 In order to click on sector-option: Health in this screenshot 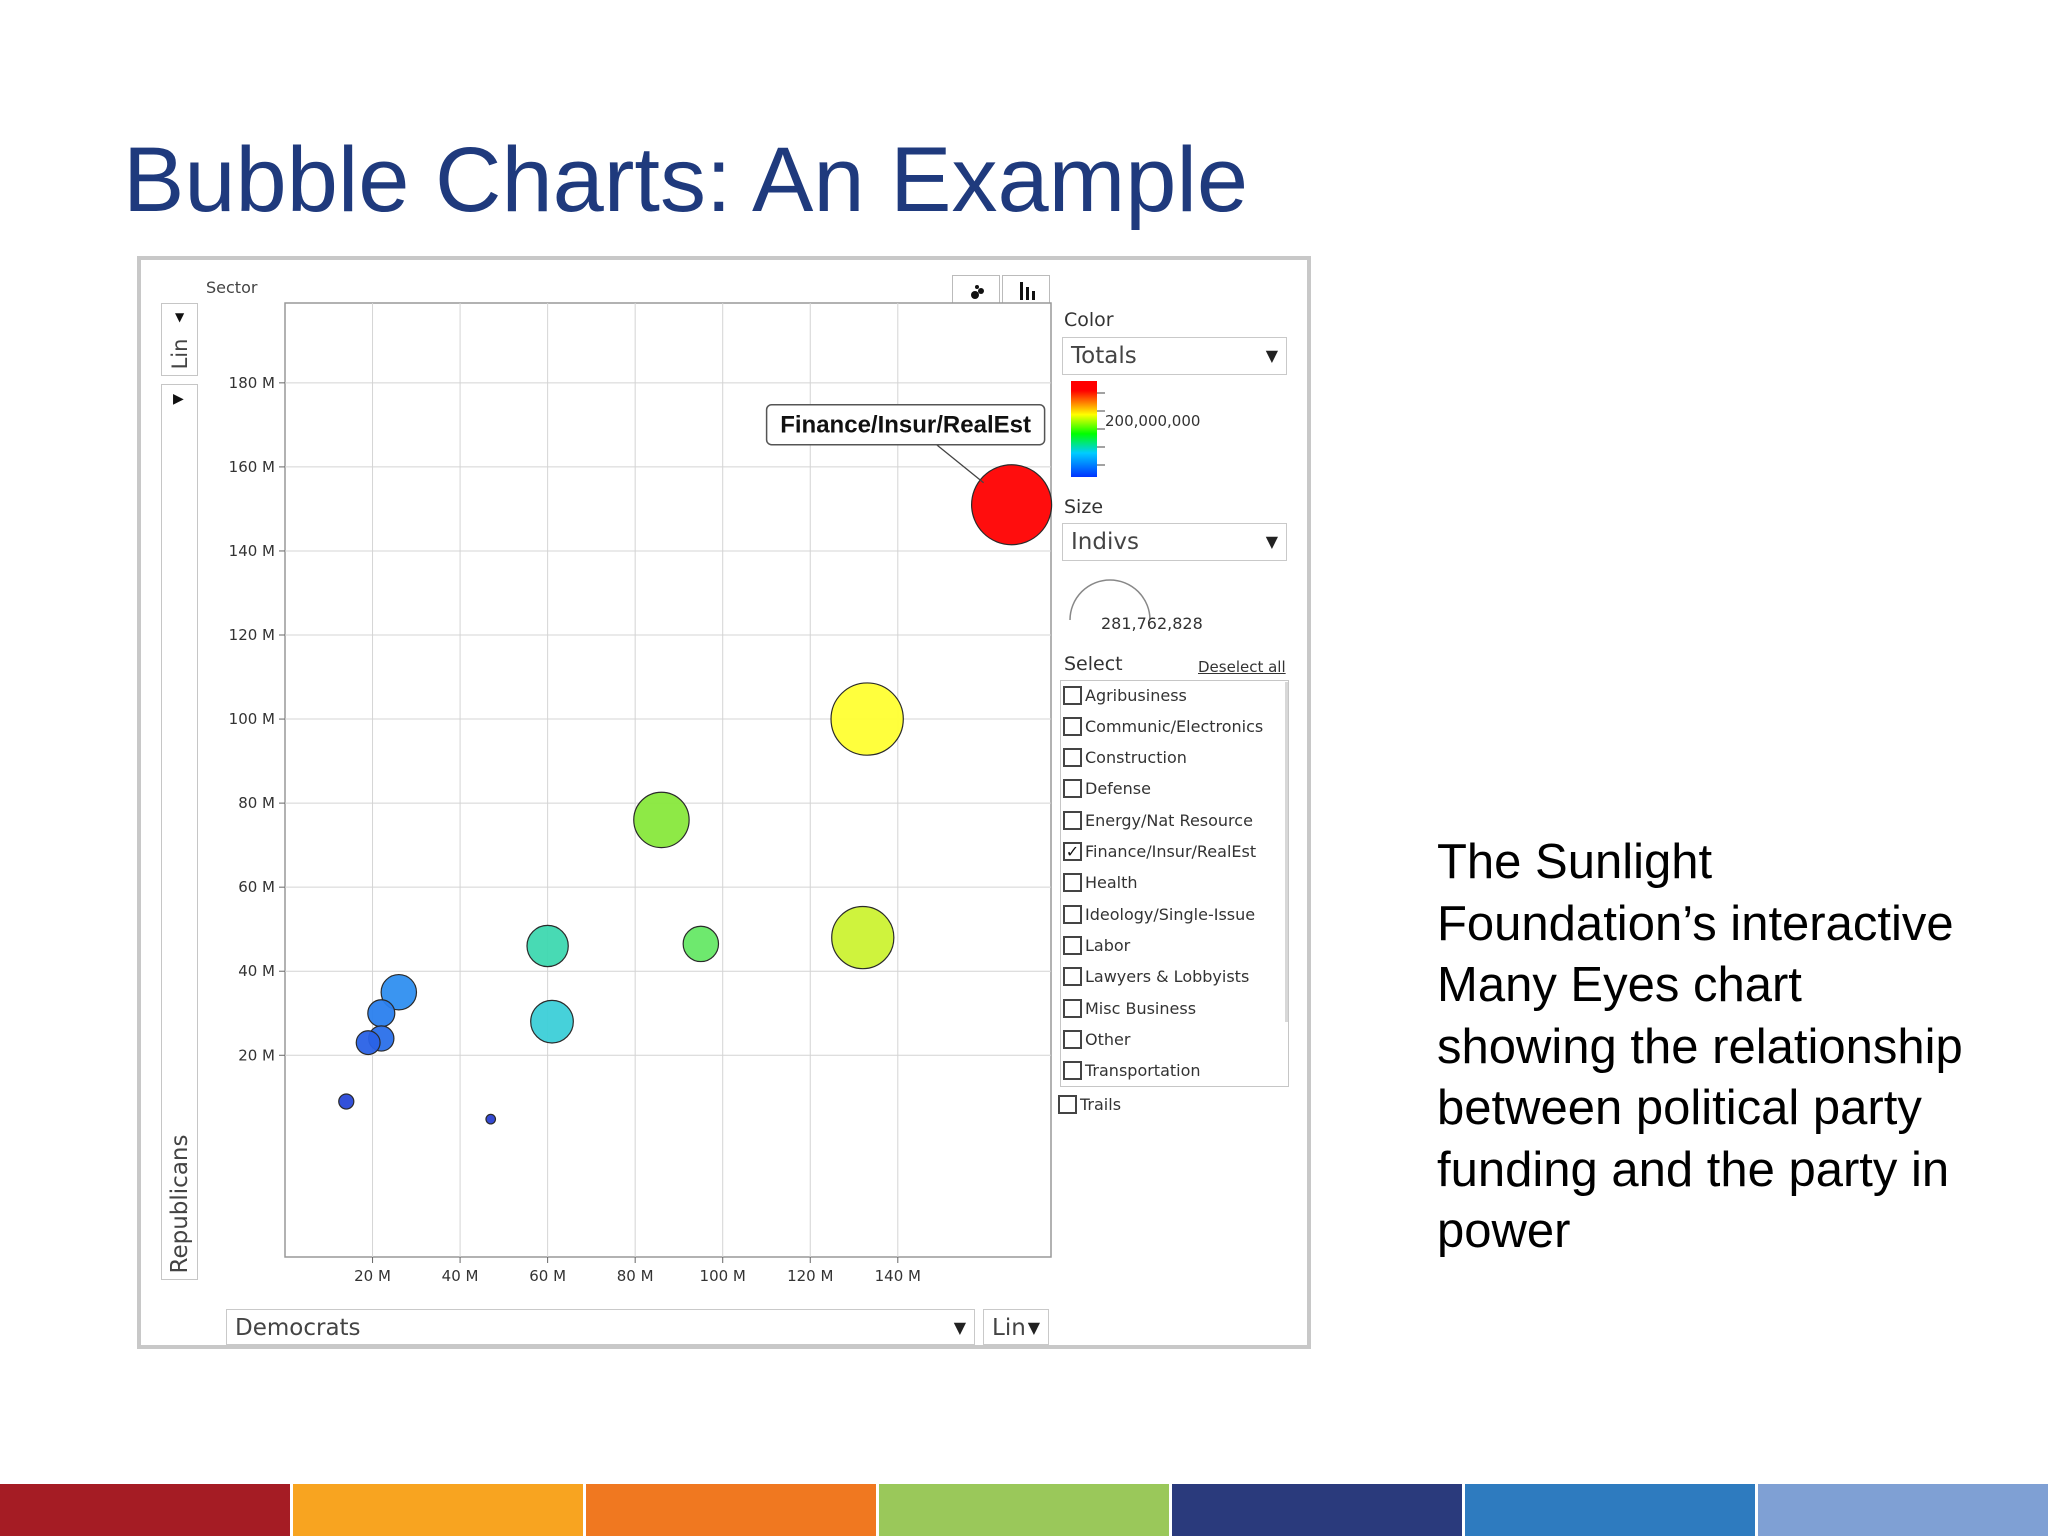, I will do `click(1100, 883)`.